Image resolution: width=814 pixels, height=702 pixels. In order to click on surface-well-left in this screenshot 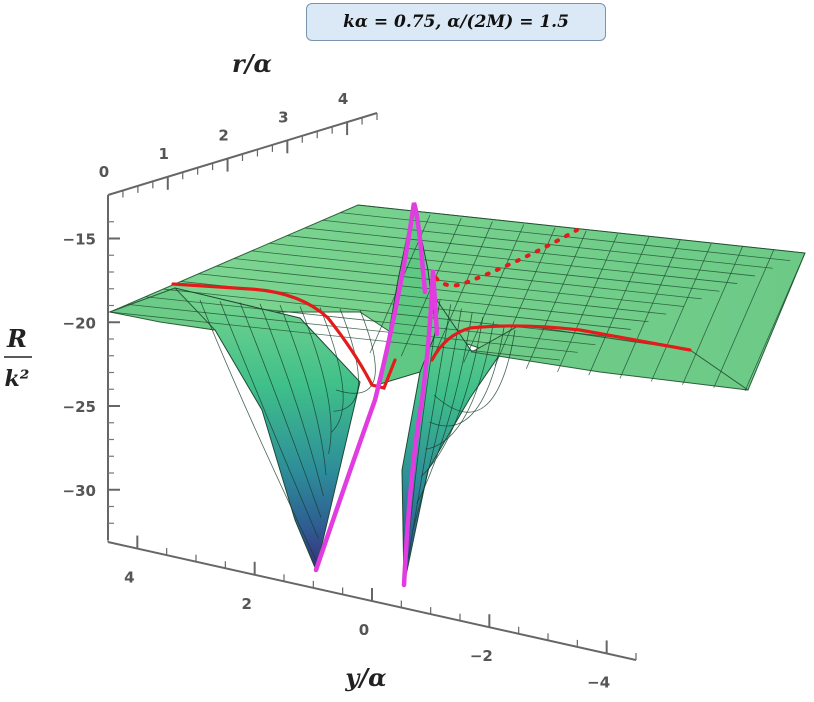, I will do `click(234, 429)`.